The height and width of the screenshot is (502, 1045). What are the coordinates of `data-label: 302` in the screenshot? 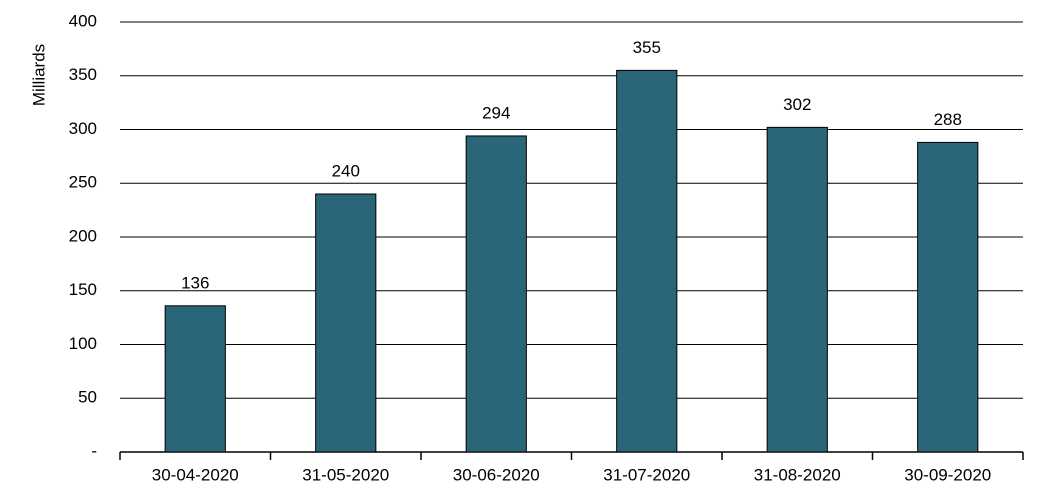 It's located at (797, 104).